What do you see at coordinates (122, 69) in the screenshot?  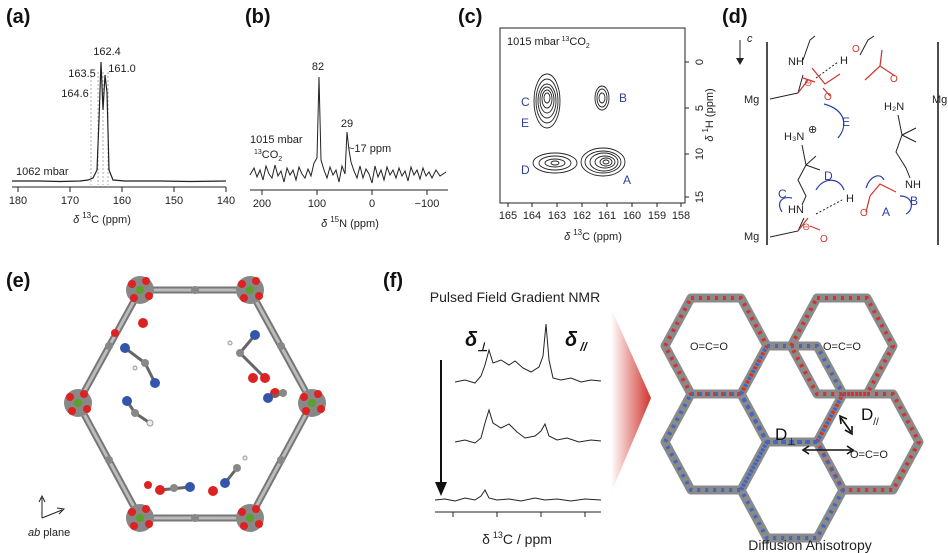 I see `a-peak-161-0: 161.0` at bounding box center [122, 69].